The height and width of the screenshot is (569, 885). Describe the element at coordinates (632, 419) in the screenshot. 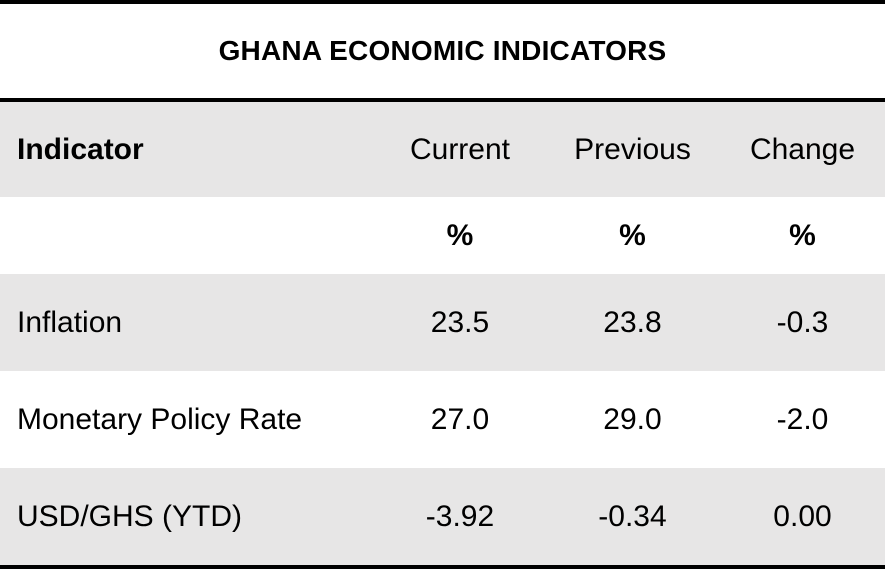

I see `previous-value: 29.0` at that location.